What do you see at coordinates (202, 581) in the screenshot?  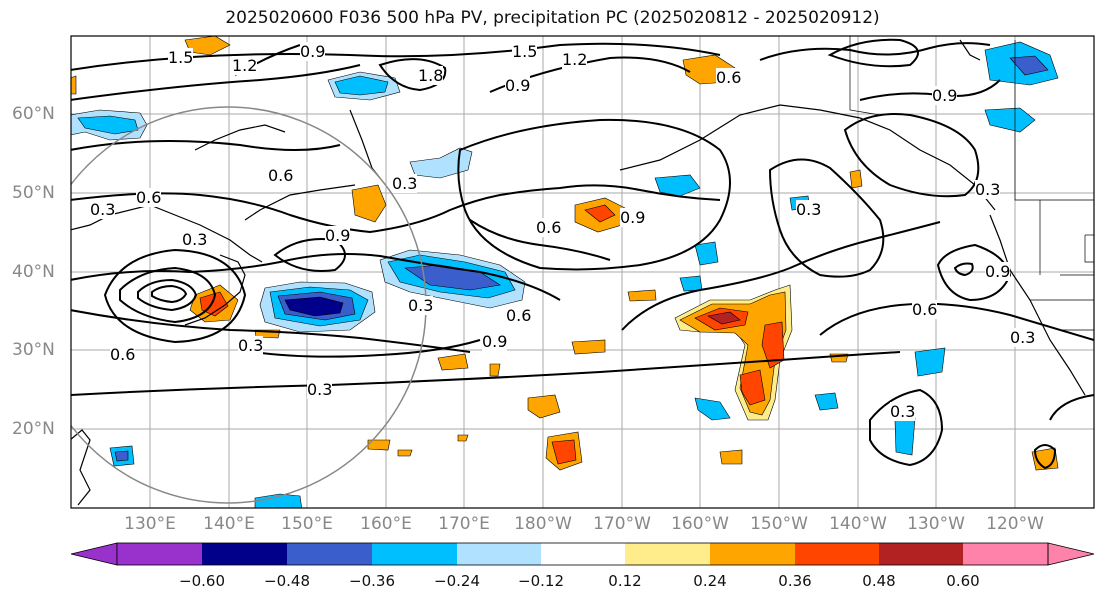 I see `colorbar-tick-label: −0.60` at bounding box center [202, 581].